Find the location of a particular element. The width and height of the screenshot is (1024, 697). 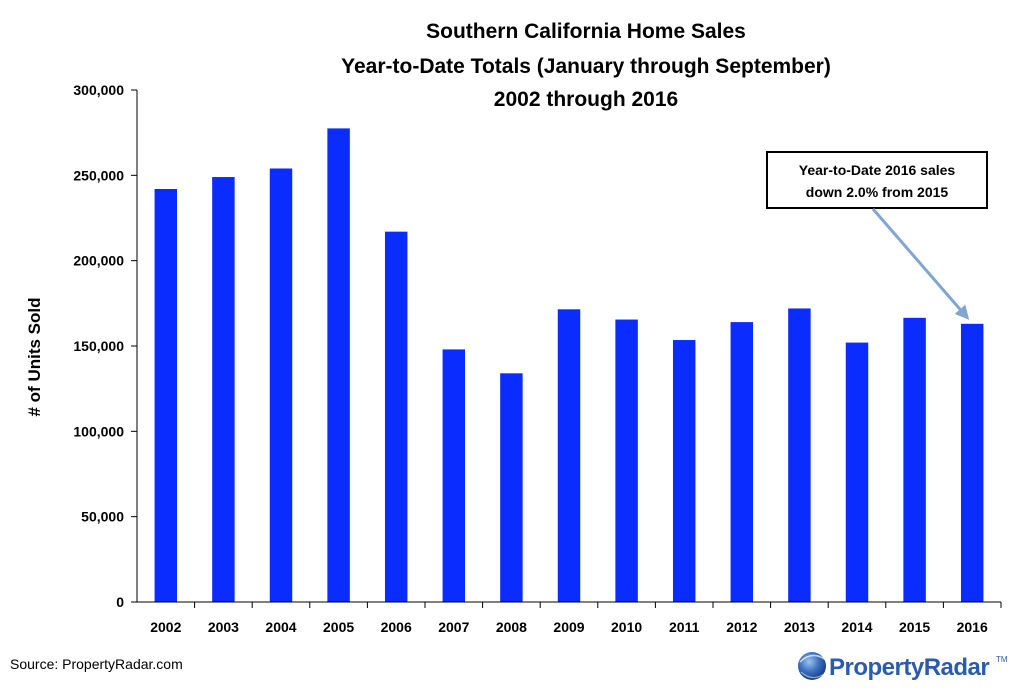

bar-2014 is located at coordinates (857, 472).